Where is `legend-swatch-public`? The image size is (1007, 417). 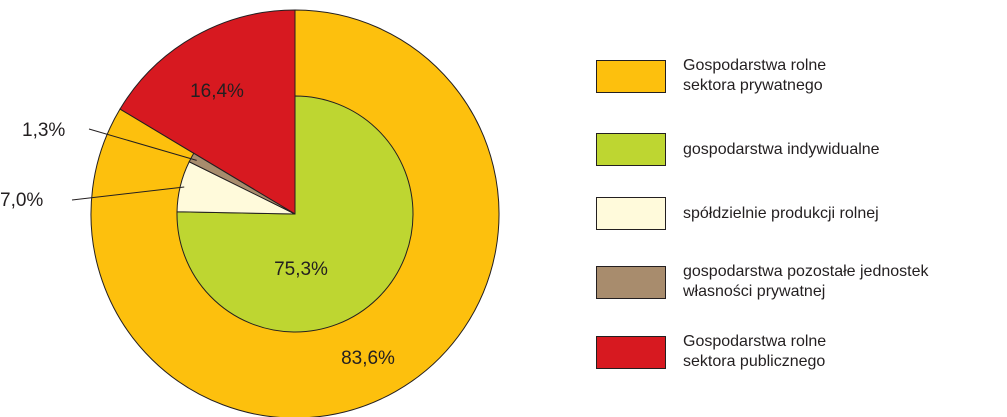
legend-swatch-public is located at coordinates (631, 352).